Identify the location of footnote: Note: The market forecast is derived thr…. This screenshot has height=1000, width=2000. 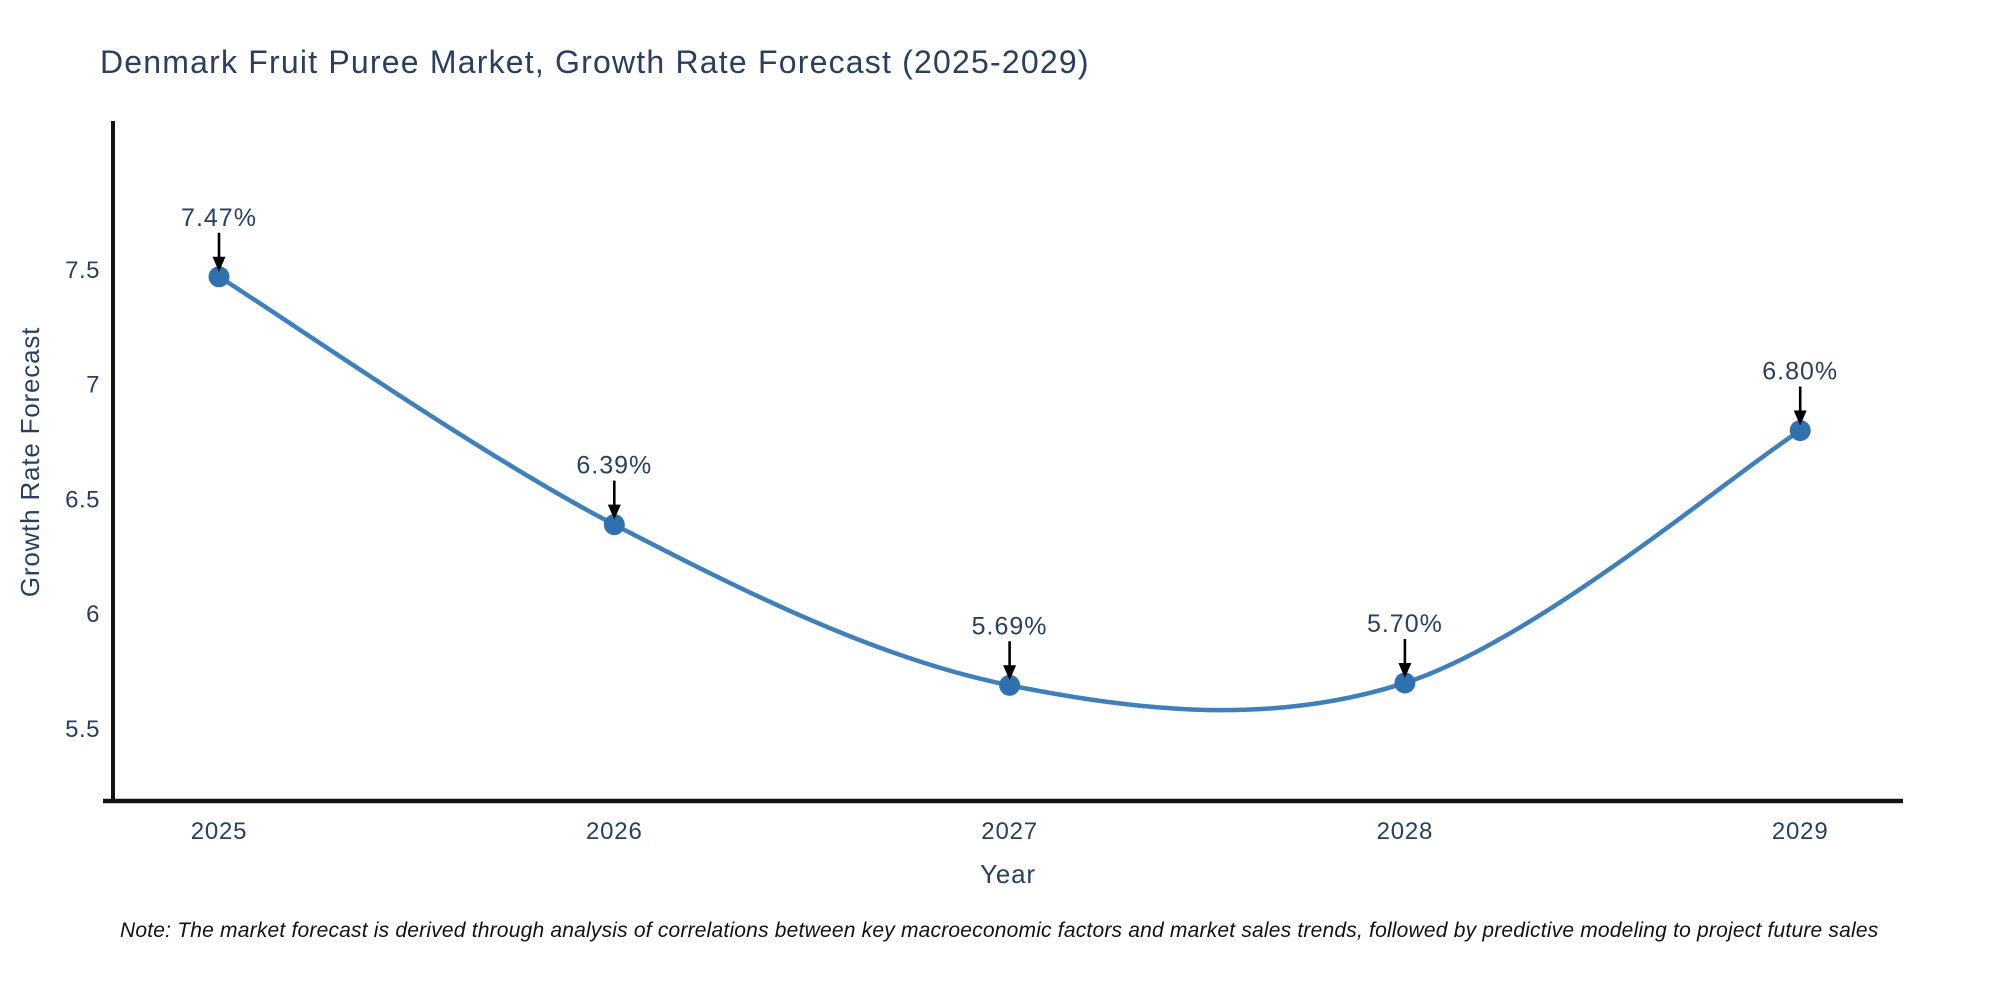
(999, 930).